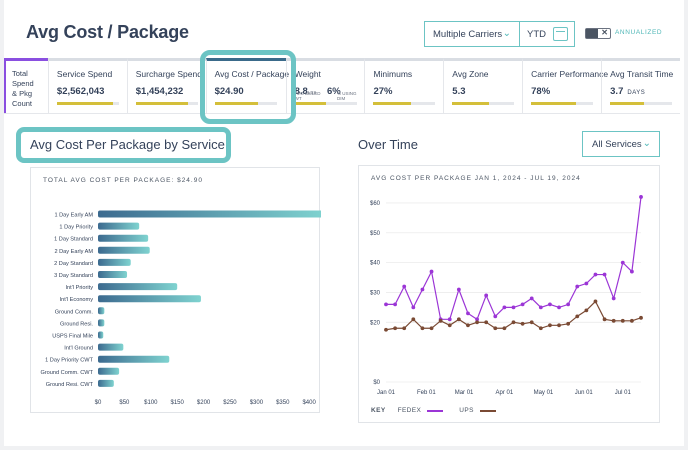 Image resolution: width=688 pixels, height=450 pixels. What do you see at coordinates (466, 410) in the screenshot?
I see `legend-ups-label: UPS` at bounding box center [466, 410].